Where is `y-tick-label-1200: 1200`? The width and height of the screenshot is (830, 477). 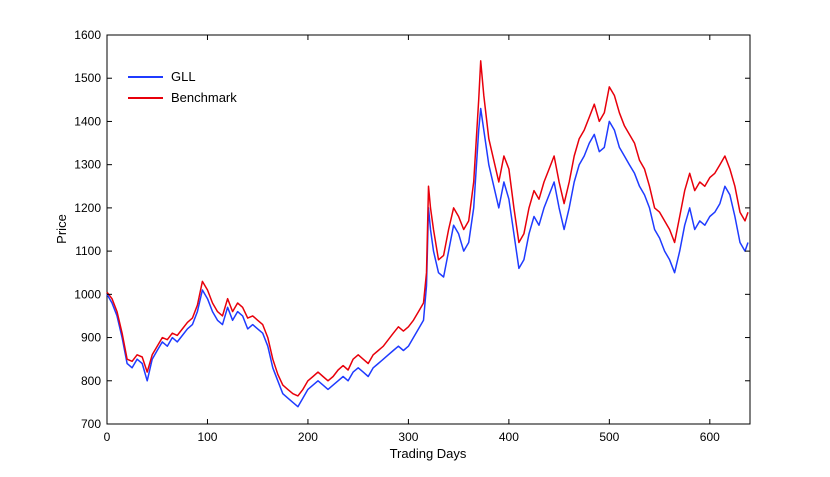 y-tick-label-1200: 1200 is located at coordinates (87, 208).